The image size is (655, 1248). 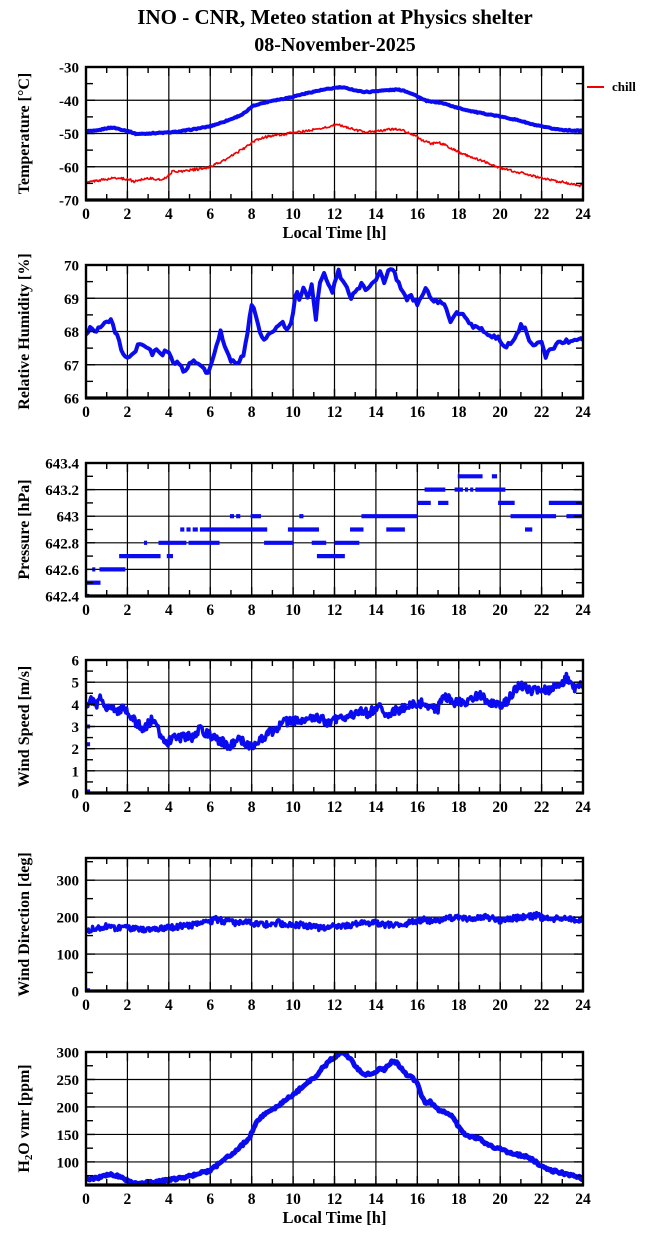 I want to click on svg-text: -30, so click(x=69, y=69).